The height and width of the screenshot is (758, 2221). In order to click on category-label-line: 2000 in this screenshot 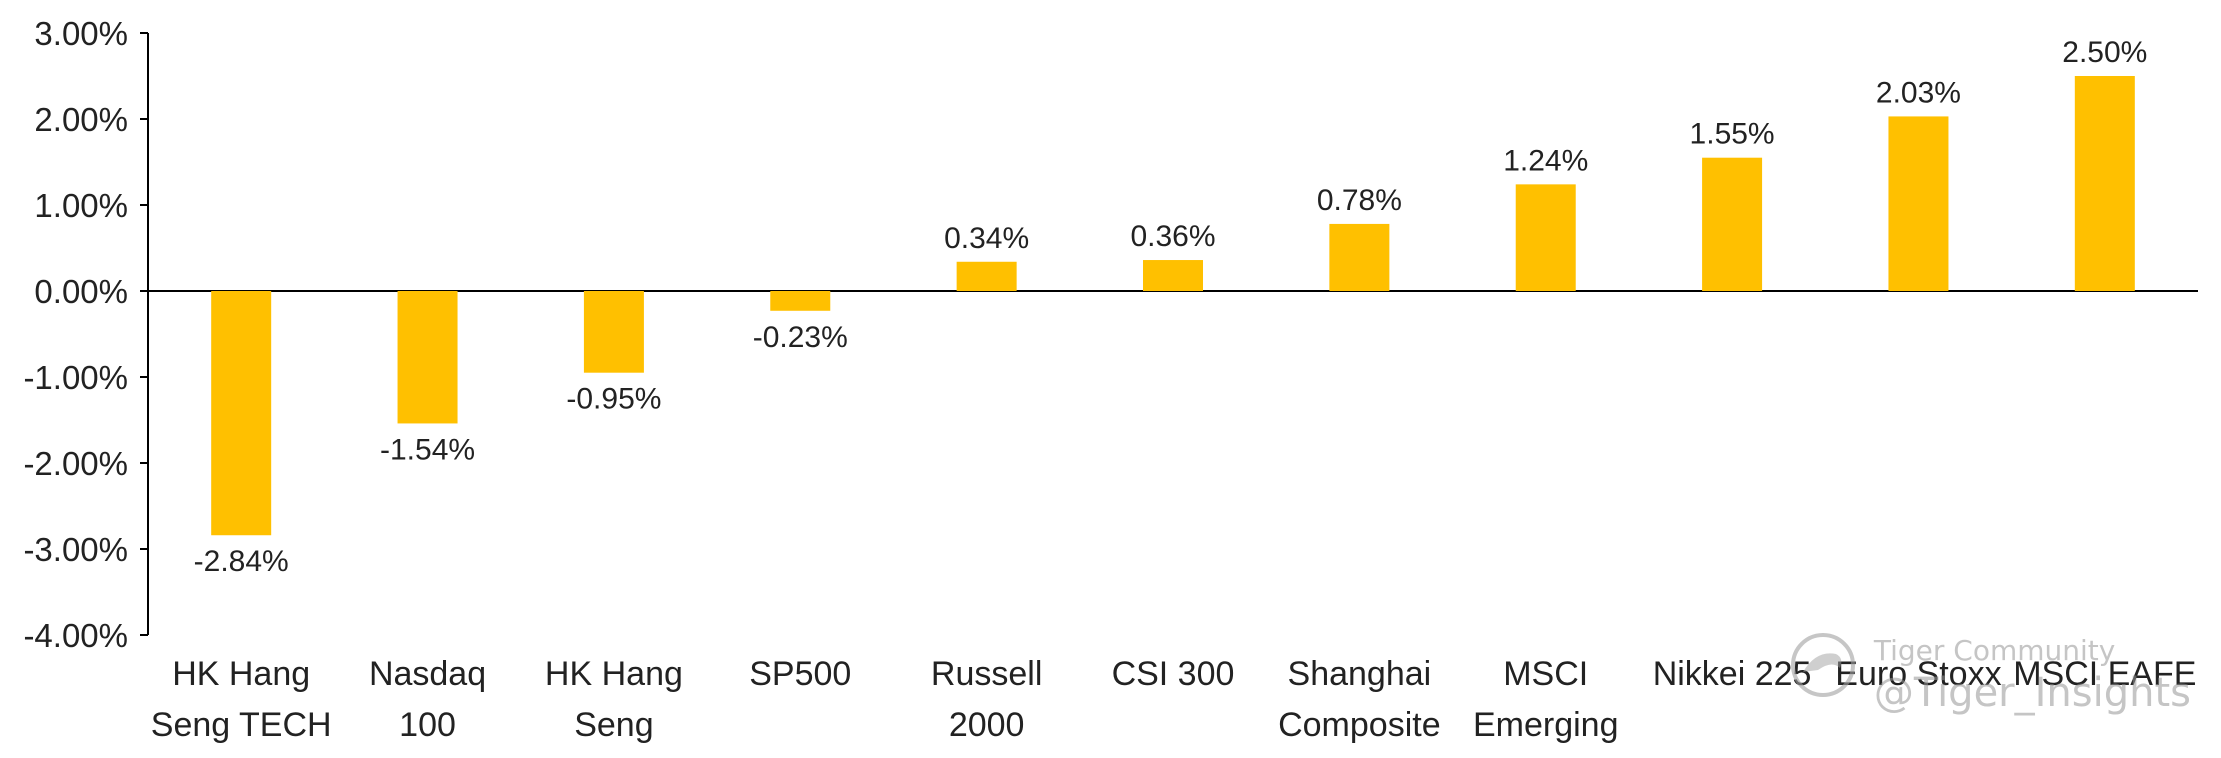, I will do `click(987, 725)`.